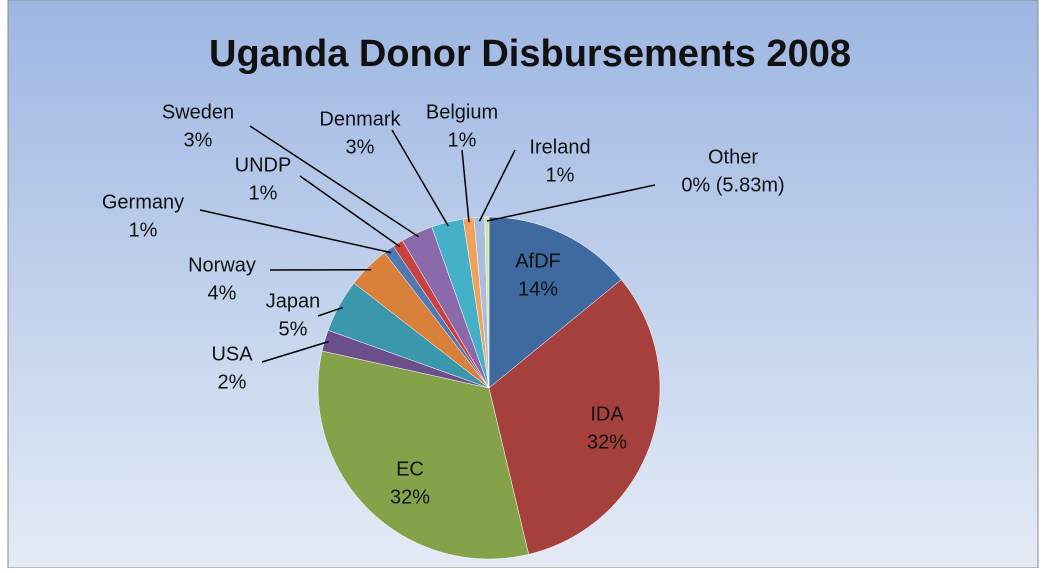  What do you see at coordinates (462, 112) in the screenshot?
I see `slice-label: Belgium` at bounding box center [462, 112].